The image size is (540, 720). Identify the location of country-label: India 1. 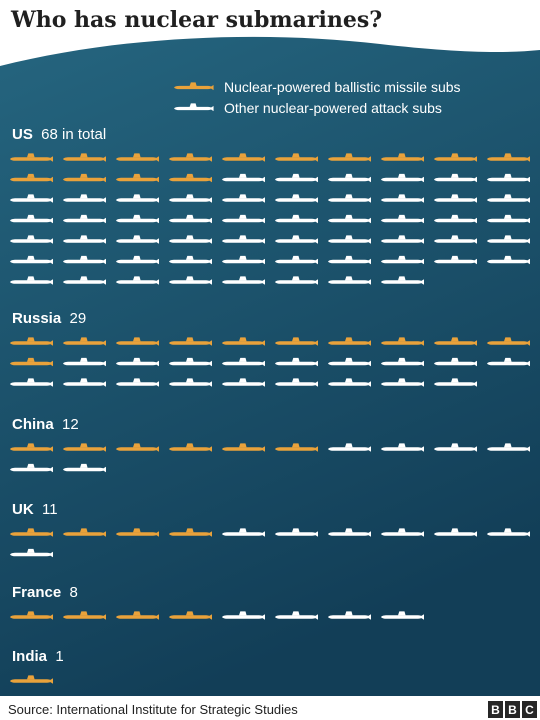
(38, 656).